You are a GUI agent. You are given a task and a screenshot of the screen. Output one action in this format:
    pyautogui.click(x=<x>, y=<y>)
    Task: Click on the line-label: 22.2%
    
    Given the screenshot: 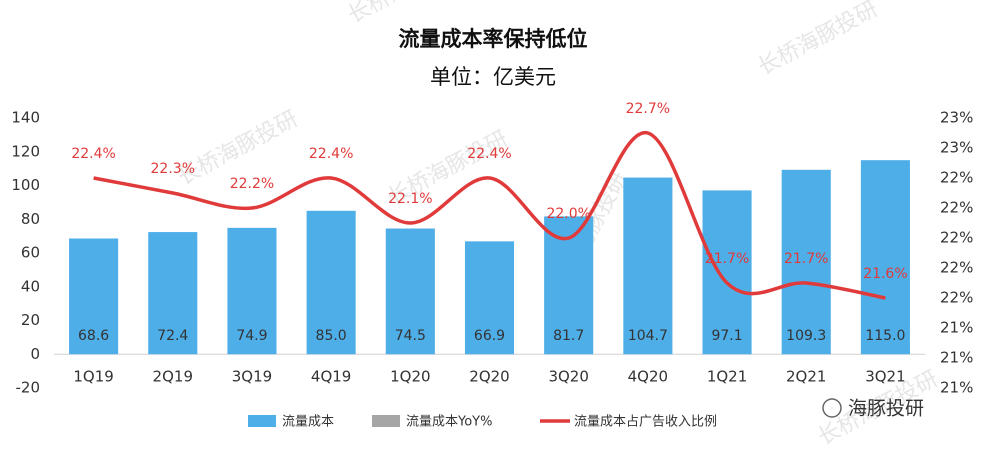 What is the action you would take?
    pyautogui.click(x=252, y=184)
    